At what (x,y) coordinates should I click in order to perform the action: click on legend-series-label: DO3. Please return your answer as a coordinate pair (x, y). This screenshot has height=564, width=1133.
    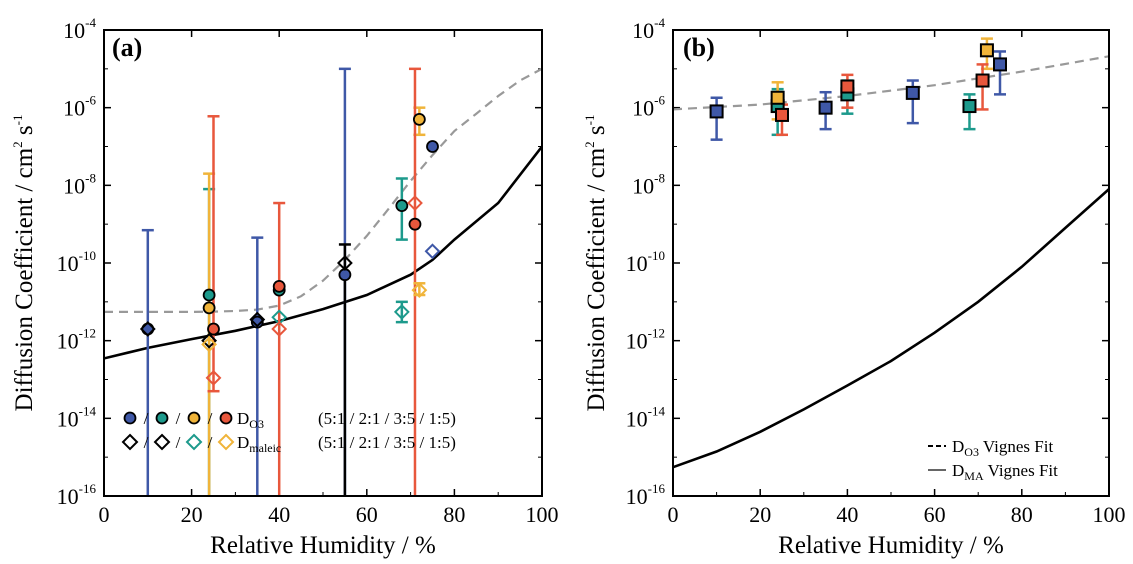
    Looking at the image, I should click on (250, 420).